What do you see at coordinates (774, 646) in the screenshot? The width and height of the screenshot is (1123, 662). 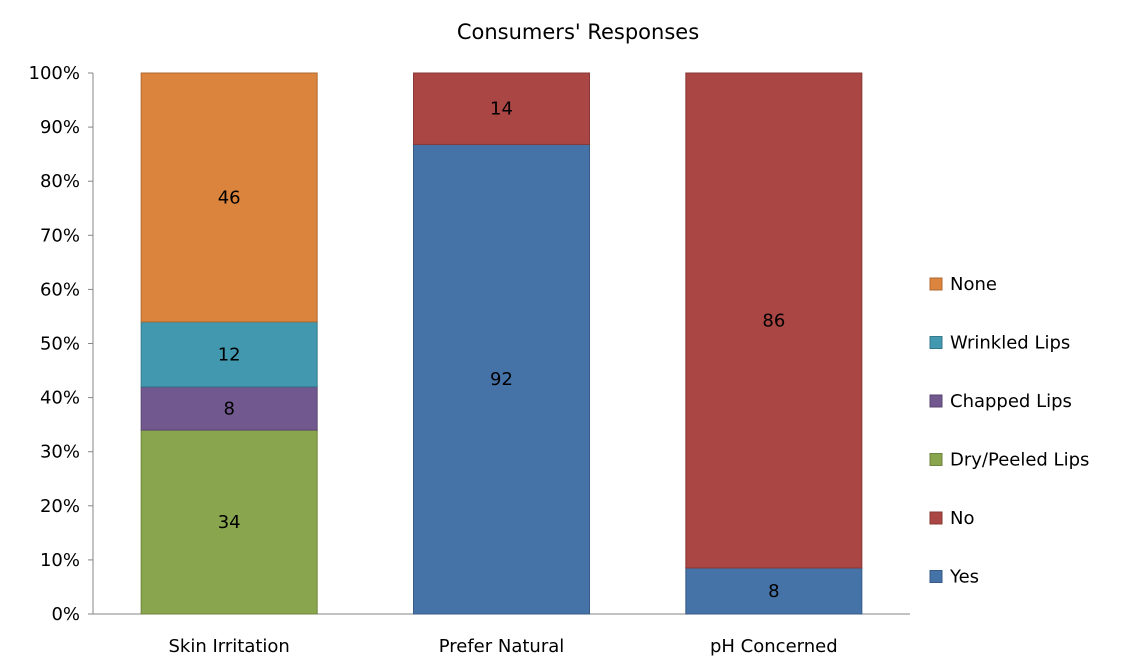 I see `x-category-label: pH Concerned` at bounding box center [774, 646].